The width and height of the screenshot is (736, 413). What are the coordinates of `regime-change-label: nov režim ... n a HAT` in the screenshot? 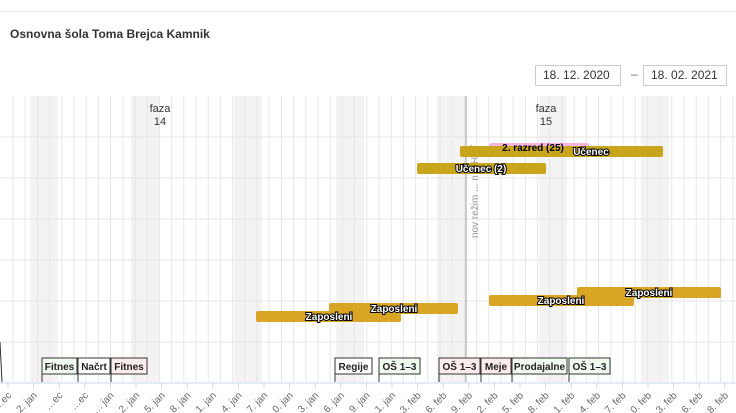 It's located at (475, 191).